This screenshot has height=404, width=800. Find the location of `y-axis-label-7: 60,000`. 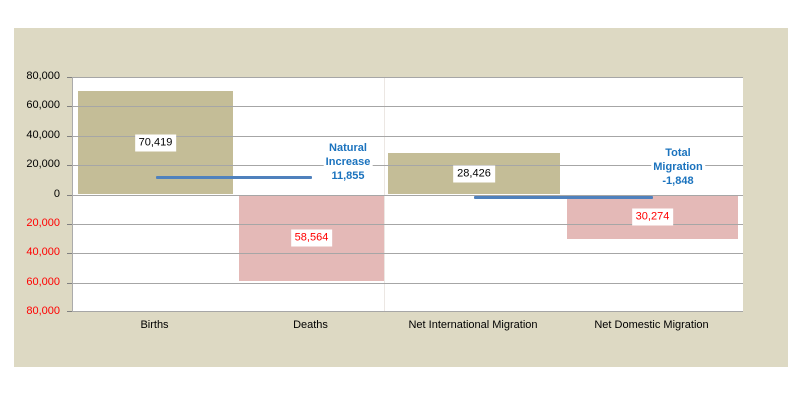

y-axis-label-7: 60,000 is located at coordinates (43, 281).